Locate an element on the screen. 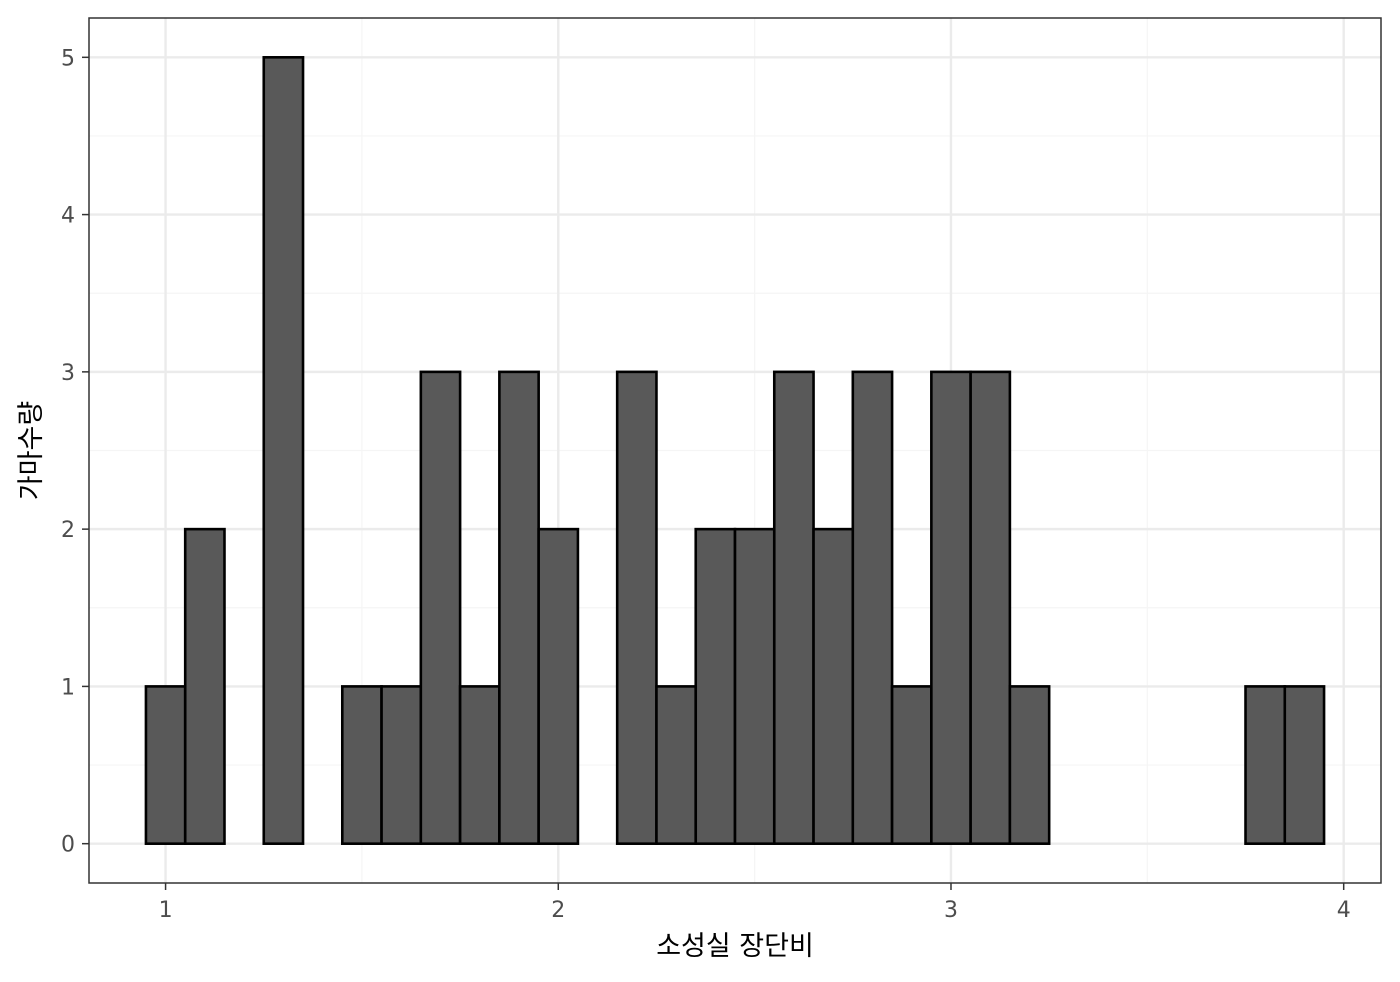 Image resolution: width=1400 pixels, height=982 pixels. y-axis-title: 가마수량 is located at coordinates (31, 450).